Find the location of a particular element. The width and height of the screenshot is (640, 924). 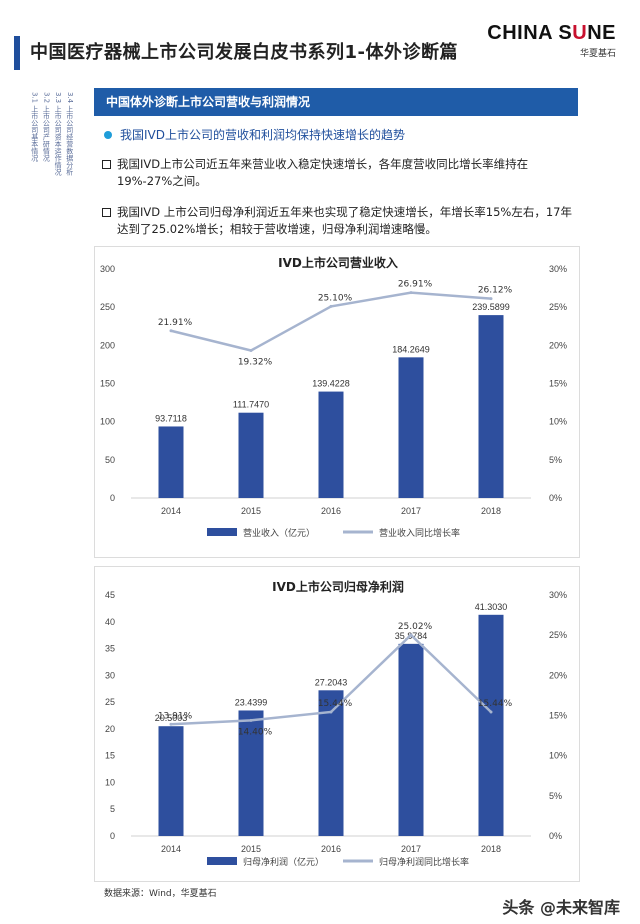

logo-text: CHINA S is located at coordinates (530, 33).